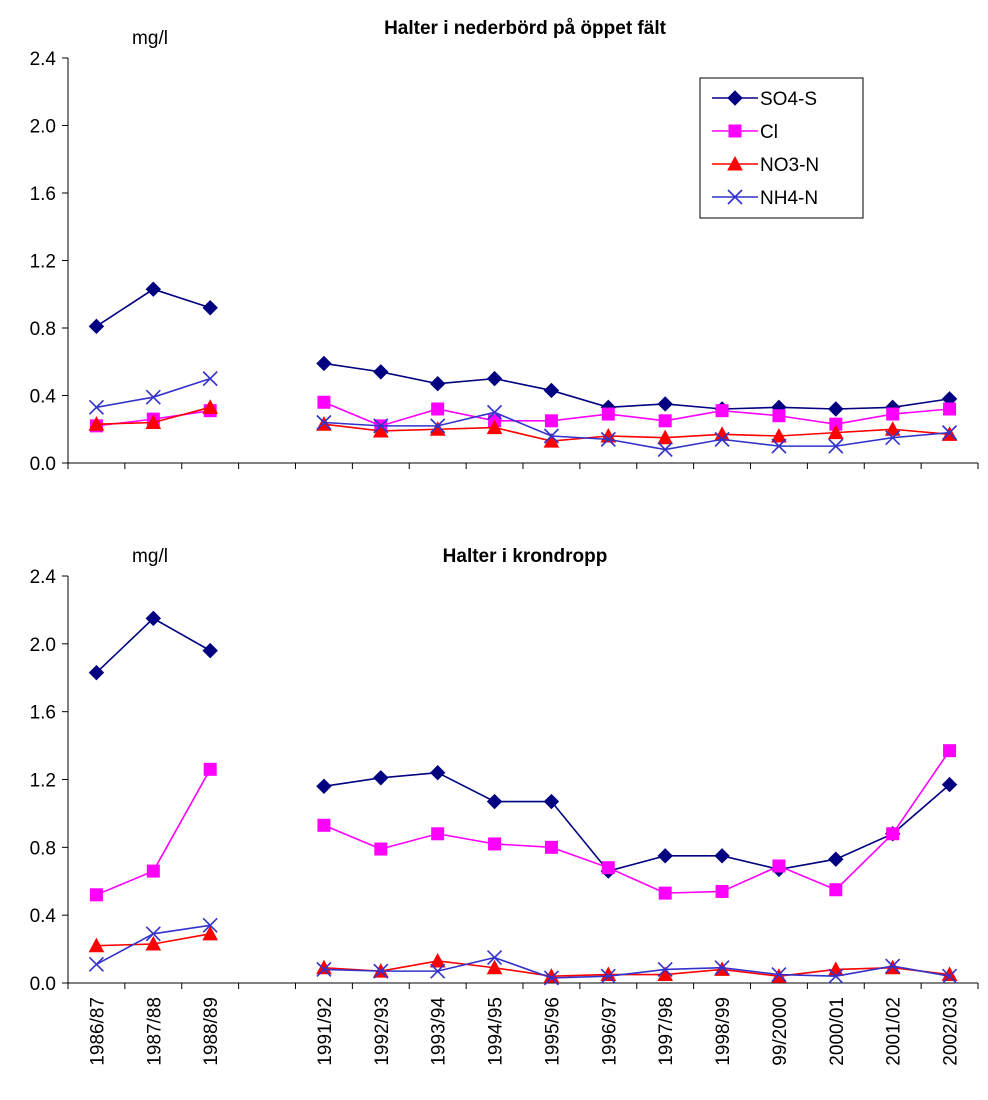  I want to click on x-tick-label: 1994/95, so click(496, 1031).